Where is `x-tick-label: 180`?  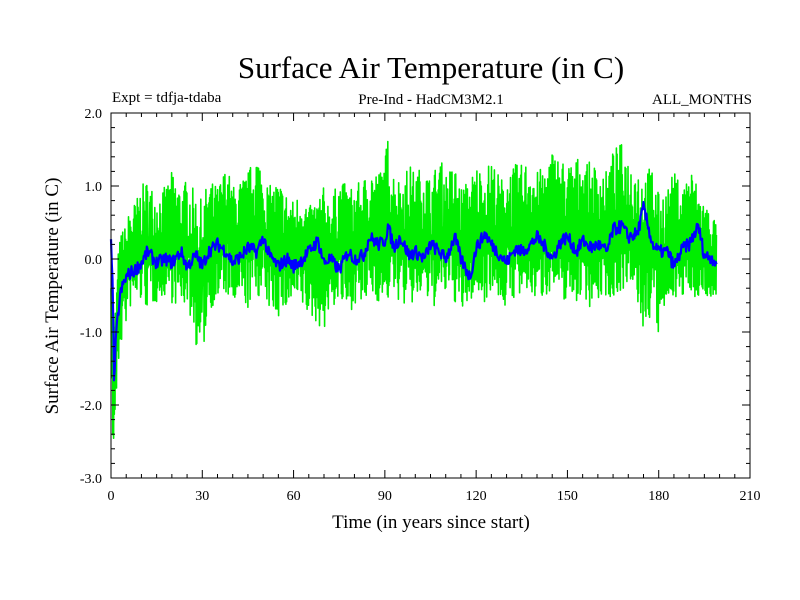
x-tick-label: 180 is located at coordinates (658, 496).